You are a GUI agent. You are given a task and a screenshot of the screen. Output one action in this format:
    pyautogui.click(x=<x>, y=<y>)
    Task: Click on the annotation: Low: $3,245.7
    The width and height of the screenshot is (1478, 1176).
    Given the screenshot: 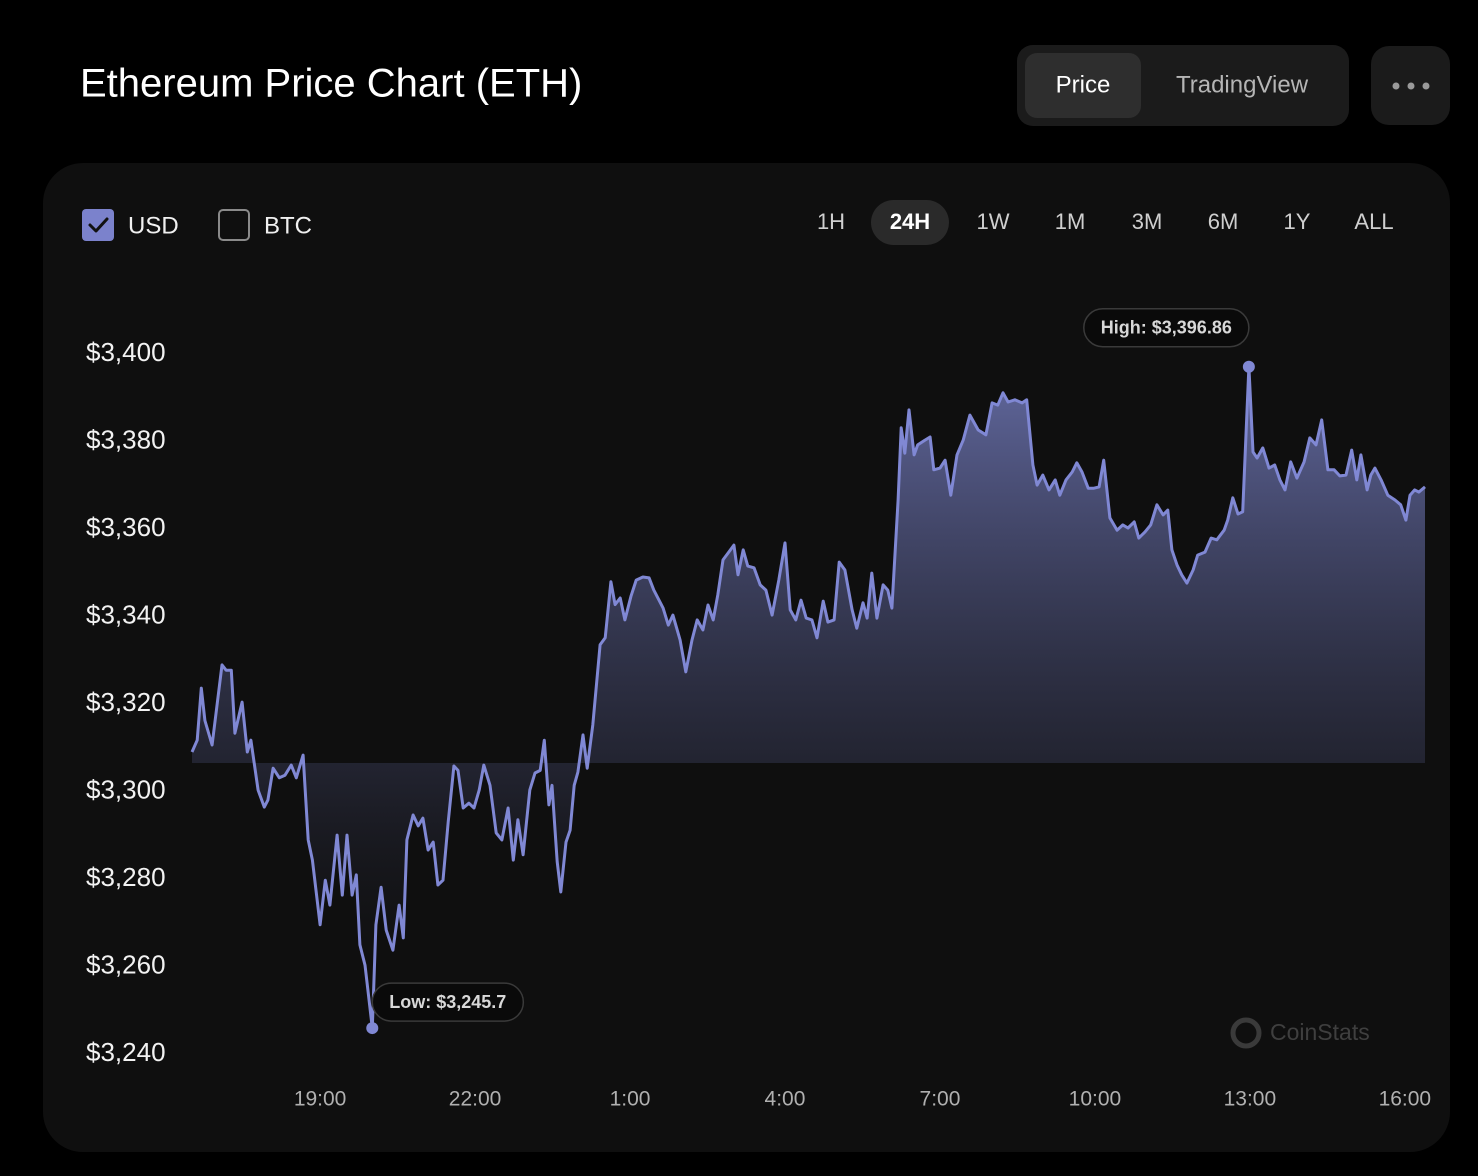 What is the action you would take?
    pyautogui.click(x=448, y=1002)
    